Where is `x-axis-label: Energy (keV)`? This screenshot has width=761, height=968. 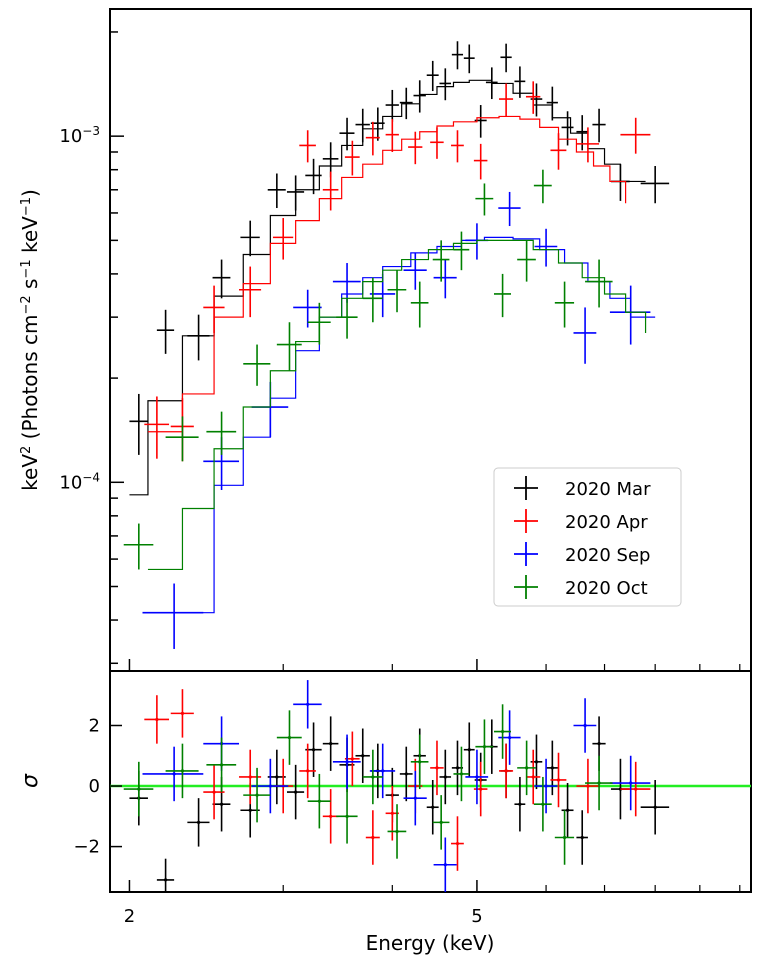 x-axis-label: Energy (keV) is located at coordinates (430, 943).